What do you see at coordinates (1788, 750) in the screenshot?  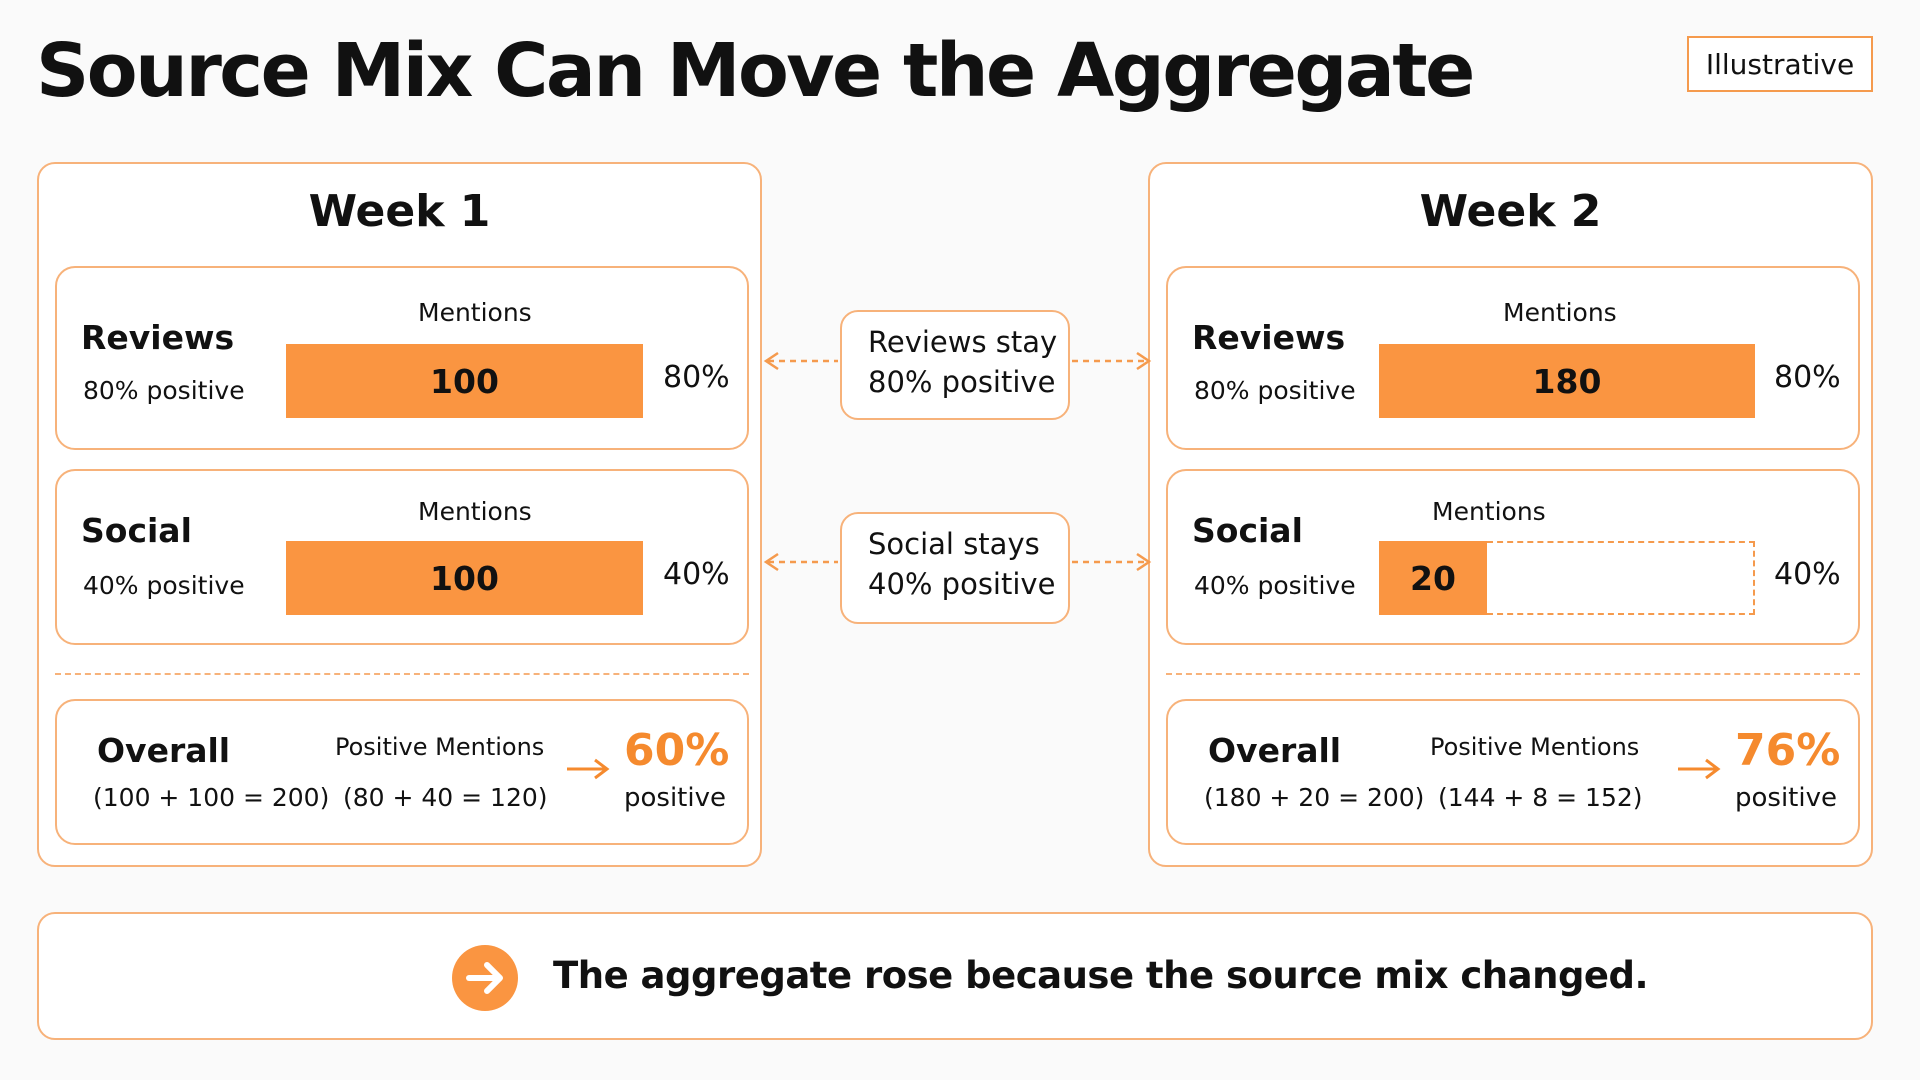 I see `overall-positive-value: 76%` at bounding box center [1788, 750].